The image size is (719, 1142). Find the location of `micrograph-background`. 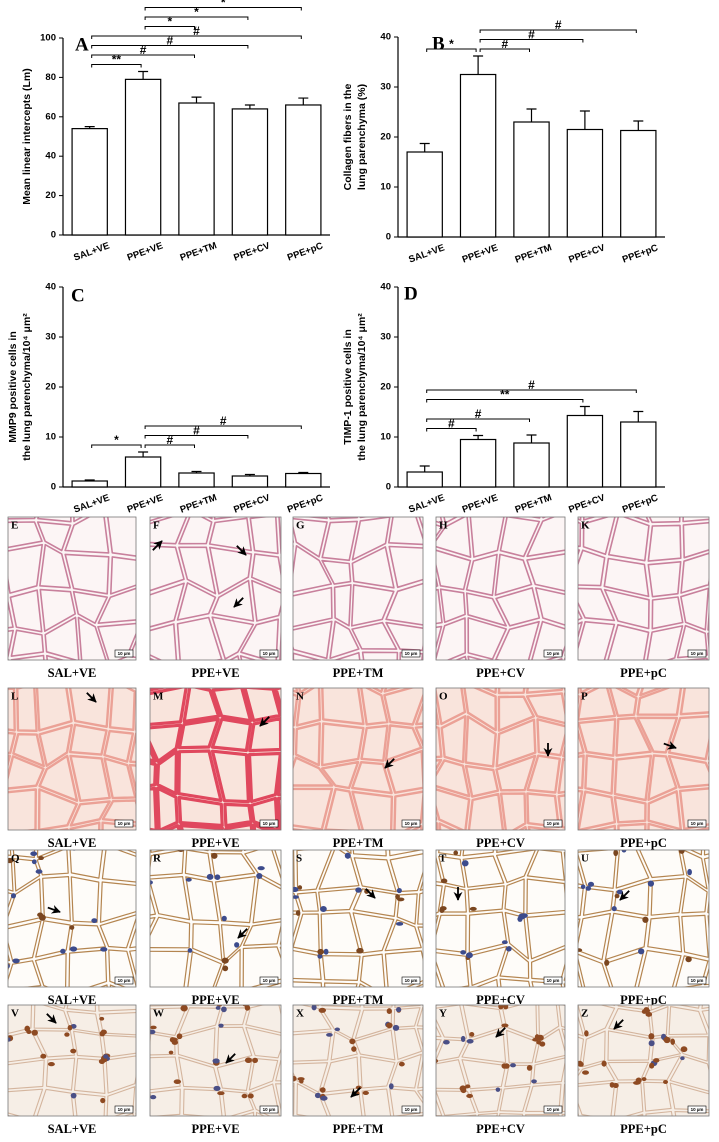

micrograph-background is located at coordinates (72, 918).